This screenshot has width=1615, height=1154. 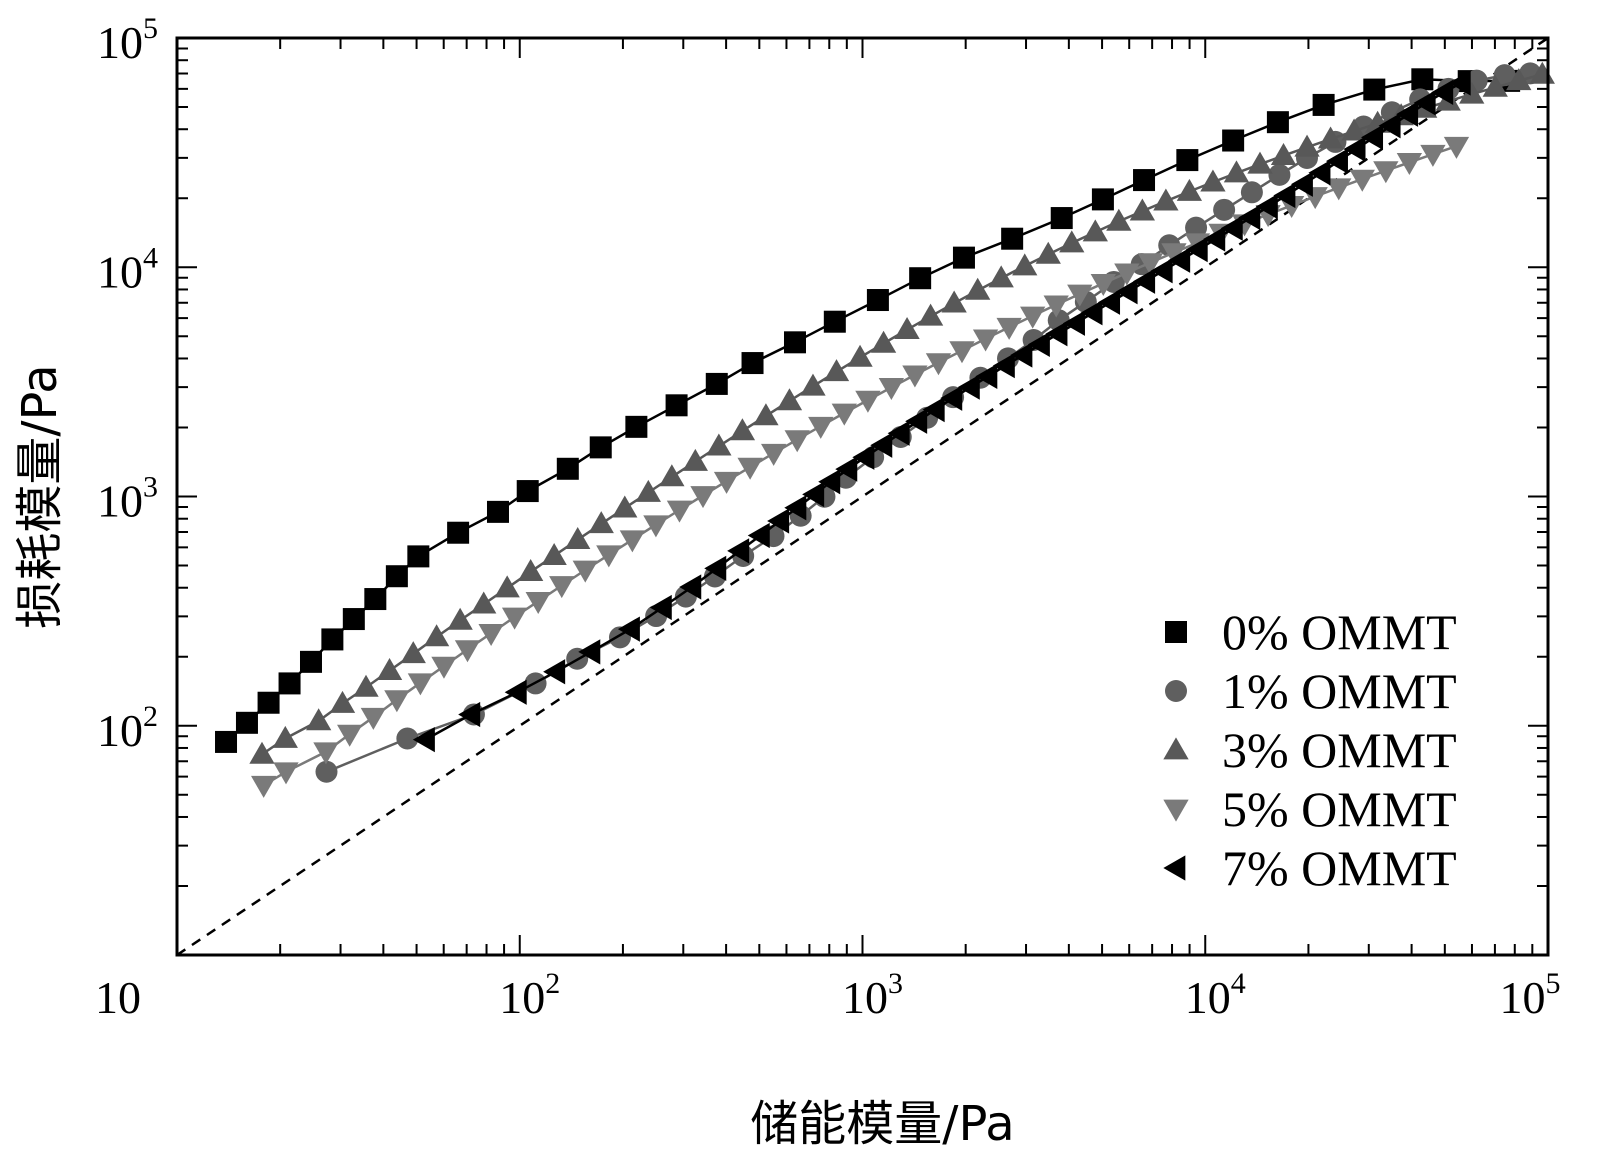 I want to click on legend-marker, so click(x=1176, y=748).